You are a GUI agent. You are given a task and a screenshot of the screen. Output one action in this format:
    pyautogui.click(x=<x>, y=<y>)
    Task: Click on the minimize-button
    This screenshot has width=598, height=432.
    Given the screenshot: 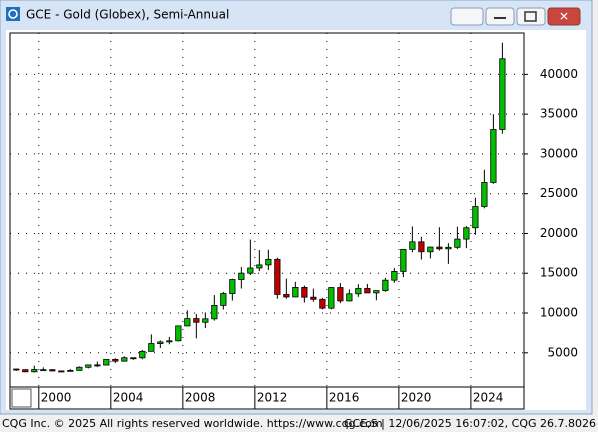 What is the action you would take?
    pyautogui.click(x=500, y=16)
    